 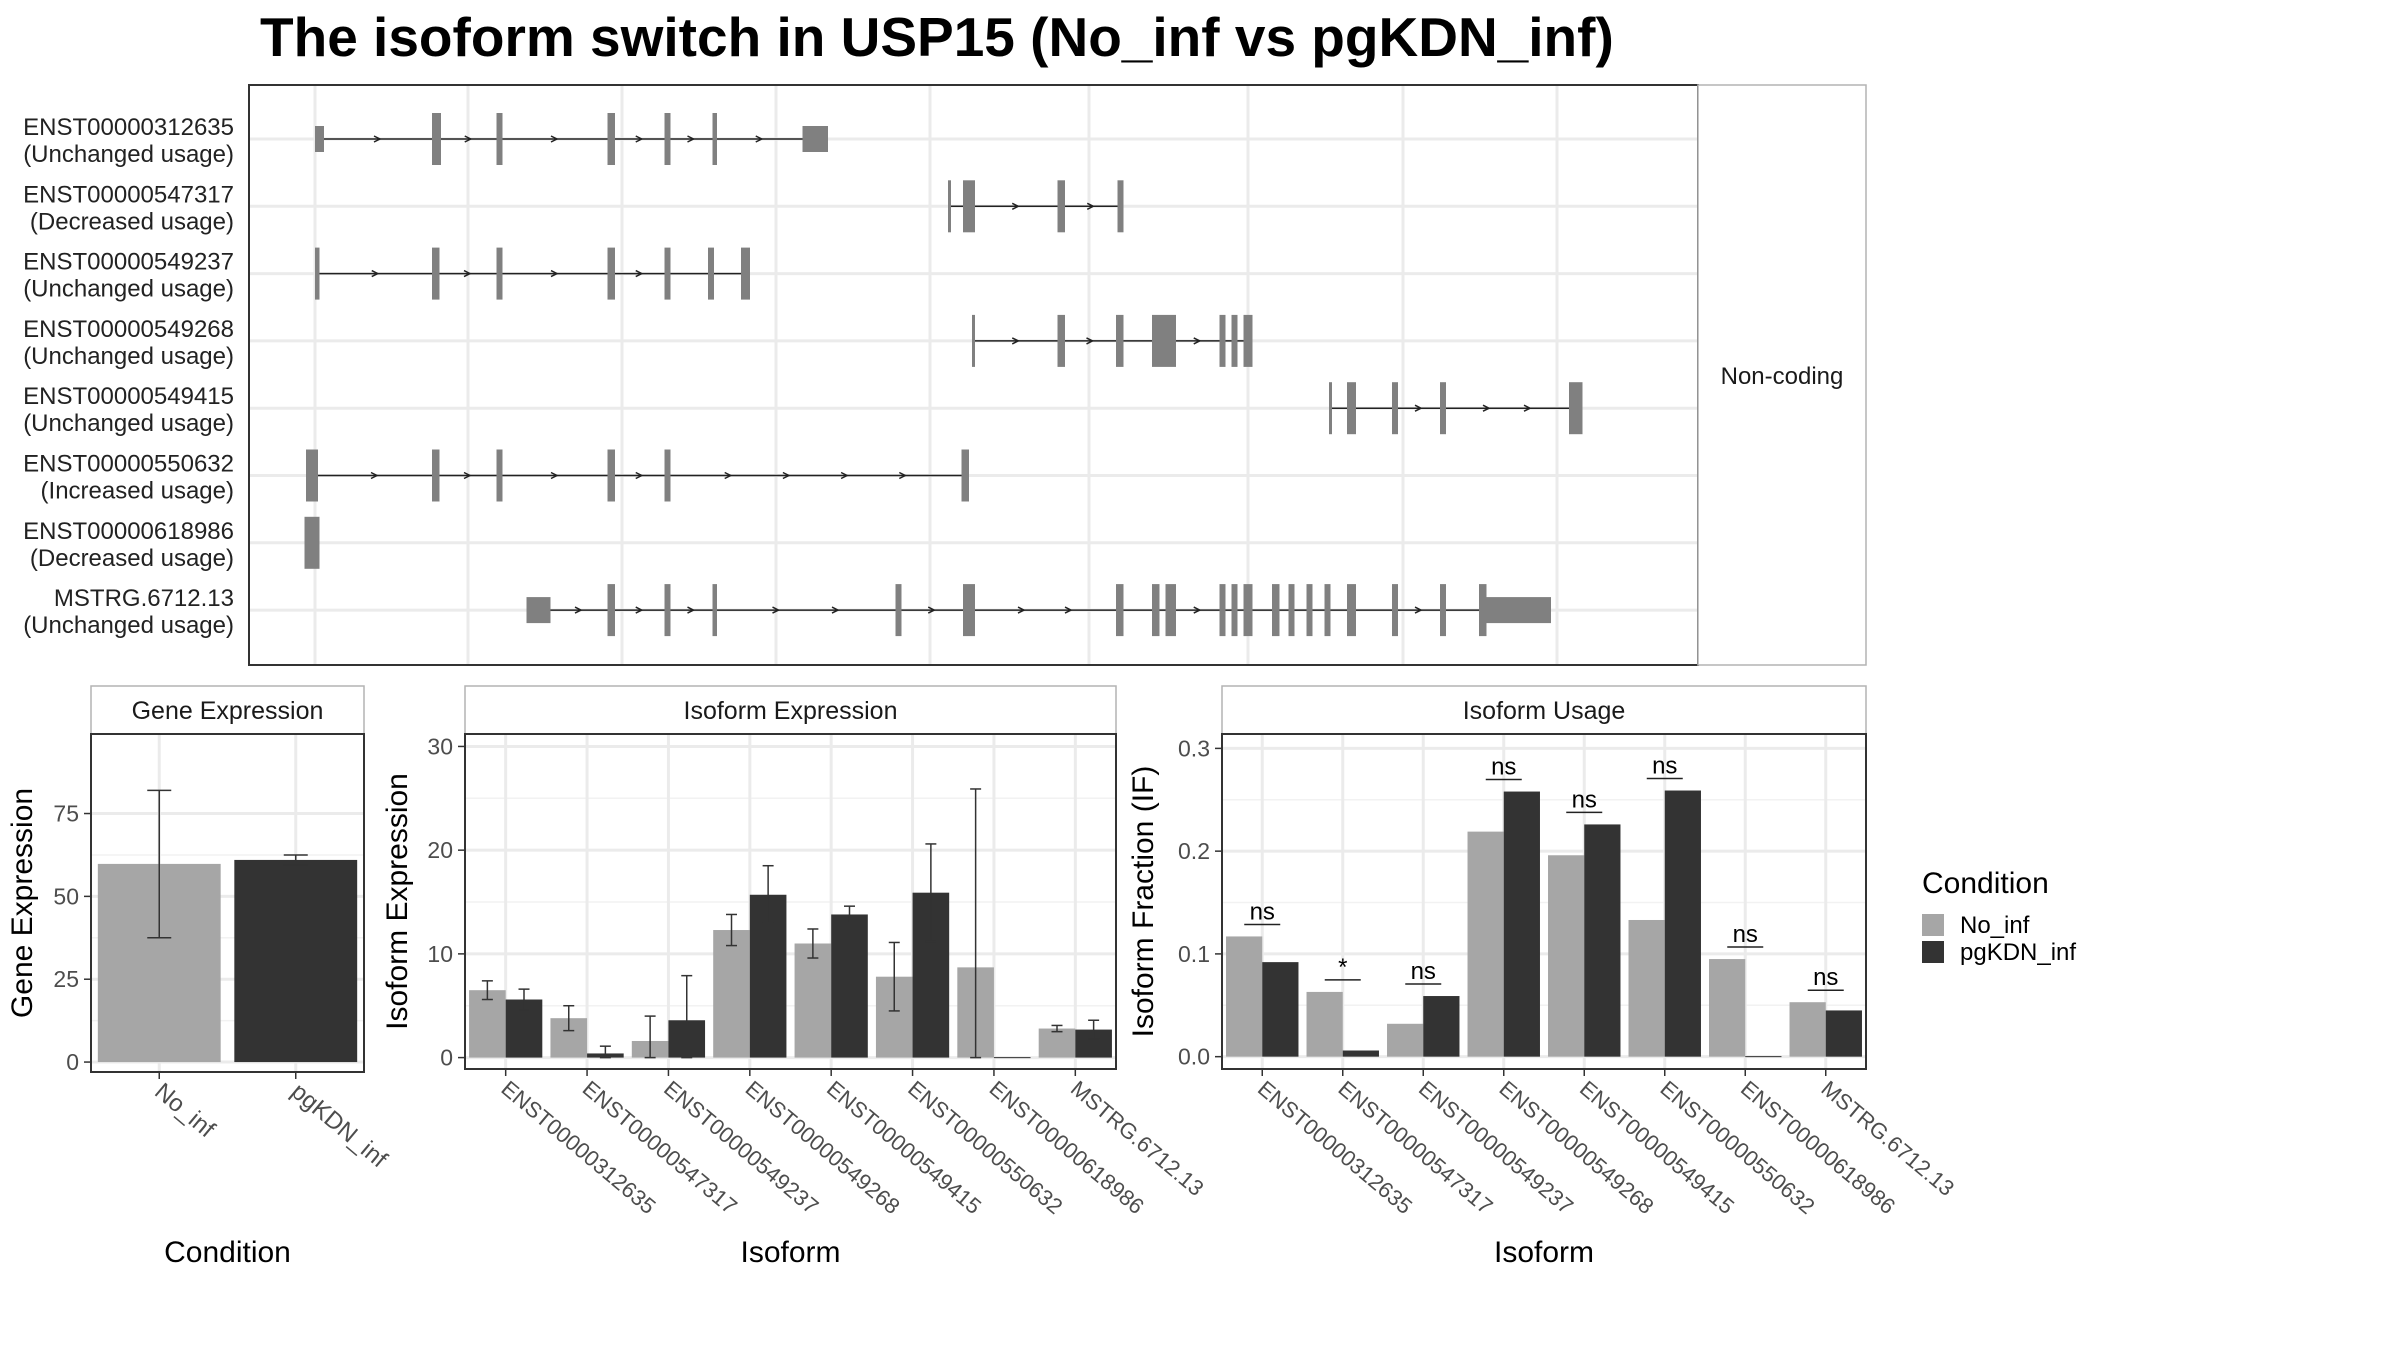 I want to click on isoform-id-label: ENST00000618986, so click(x=128, y=531).